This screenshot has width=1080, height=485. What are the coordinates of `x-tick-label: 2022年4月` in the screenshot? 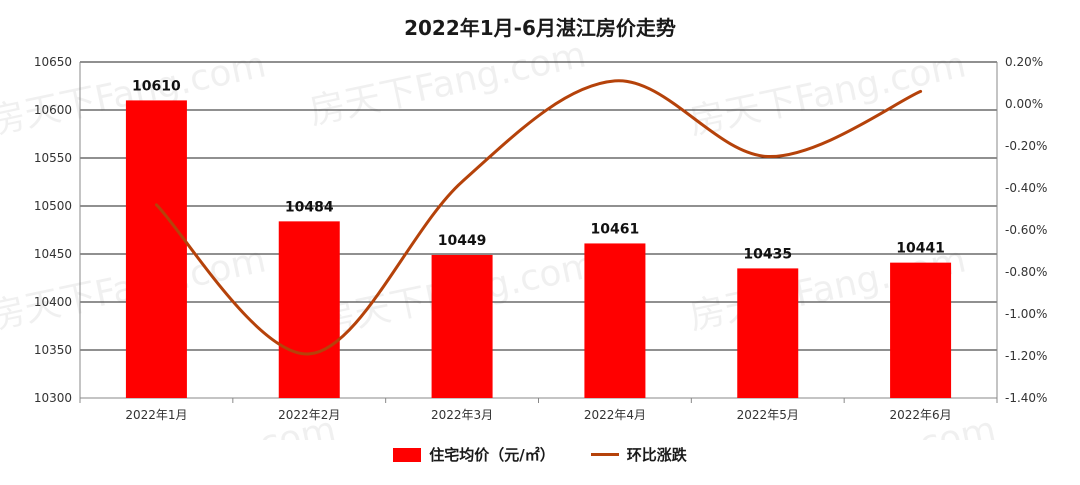 It's located at (615, 415).